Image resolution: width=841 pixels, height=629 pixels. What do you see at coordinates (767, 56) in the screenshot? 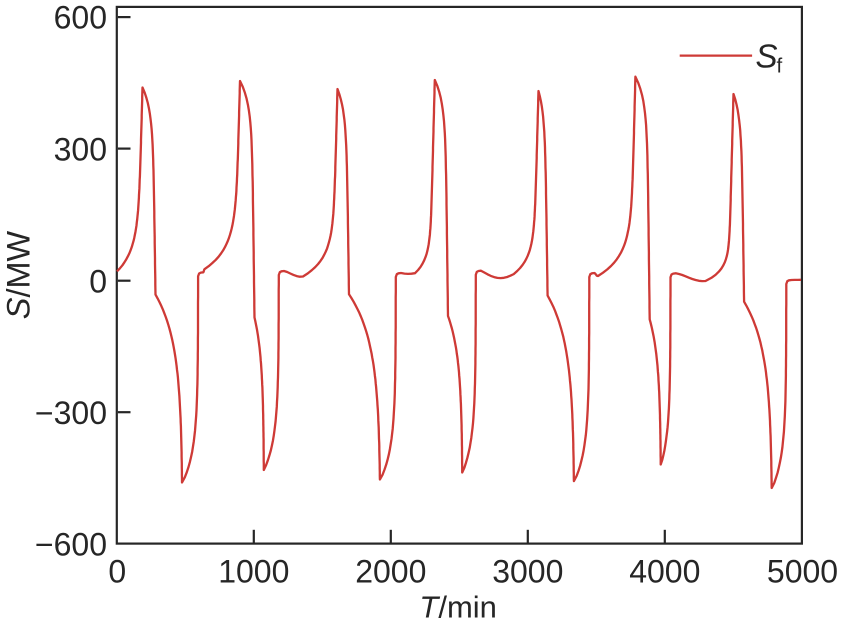
I see `svg-text: S` at bounding box center [767, 56].